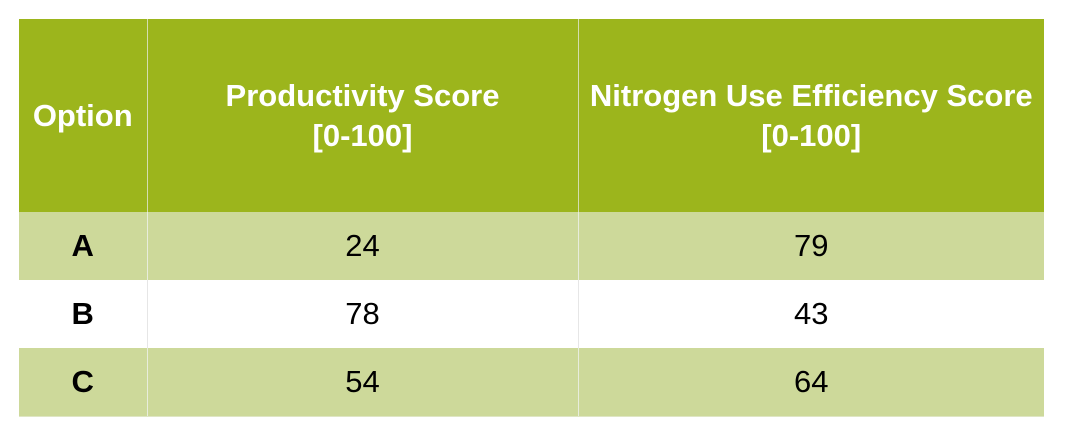 Image resolution: width=1065 pixels, height=433 pixels. Describe the element at coordinates (811, 135) in the screenshot. I see `nue-header-range: [0-100]` at that location.